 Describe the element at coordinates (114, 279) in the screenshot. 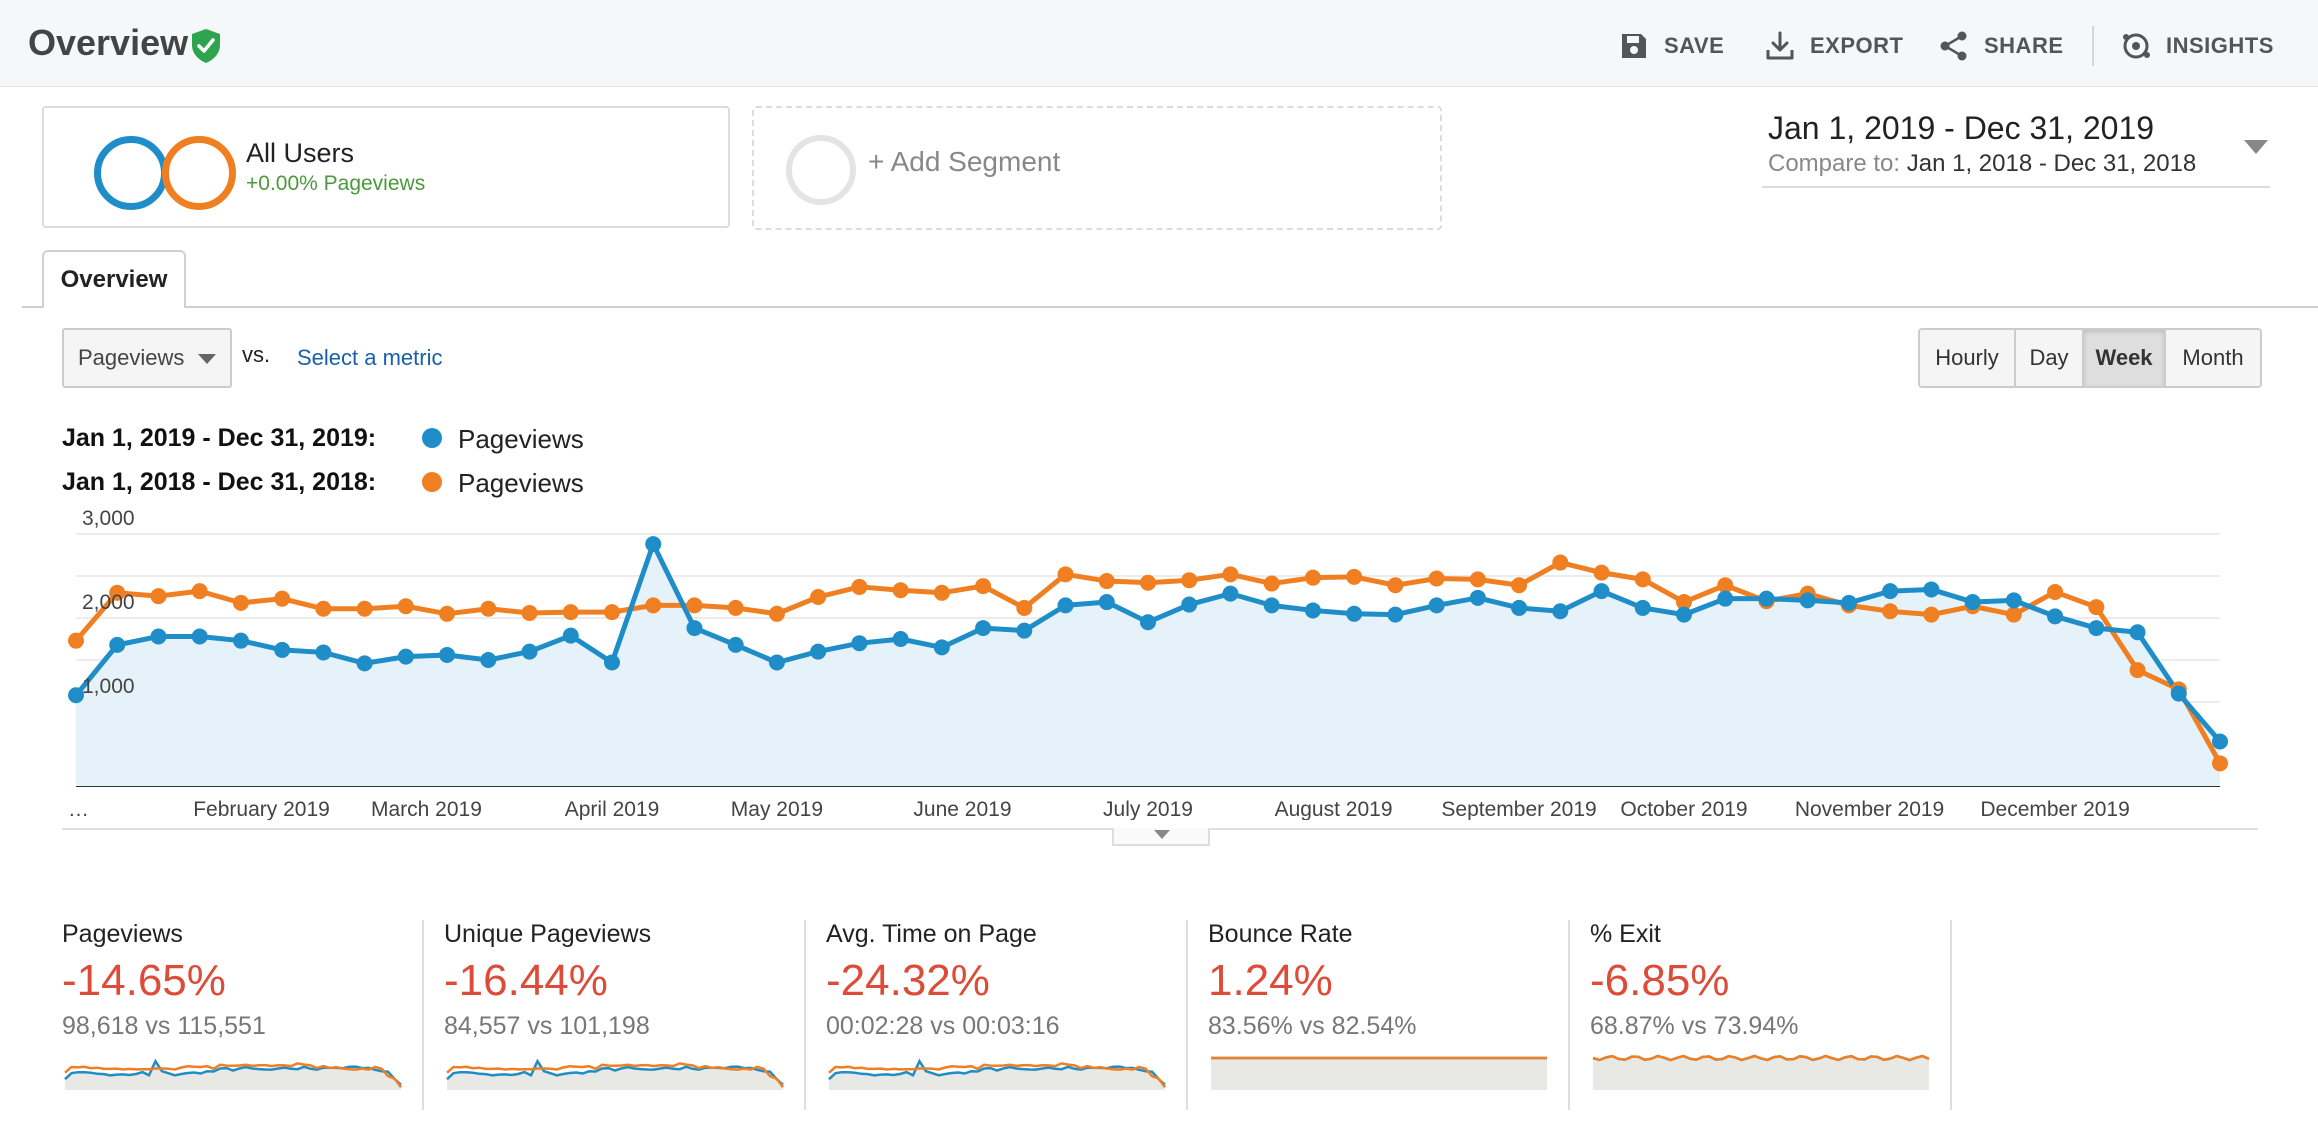

I see `tab-overview: Overview` at that location.